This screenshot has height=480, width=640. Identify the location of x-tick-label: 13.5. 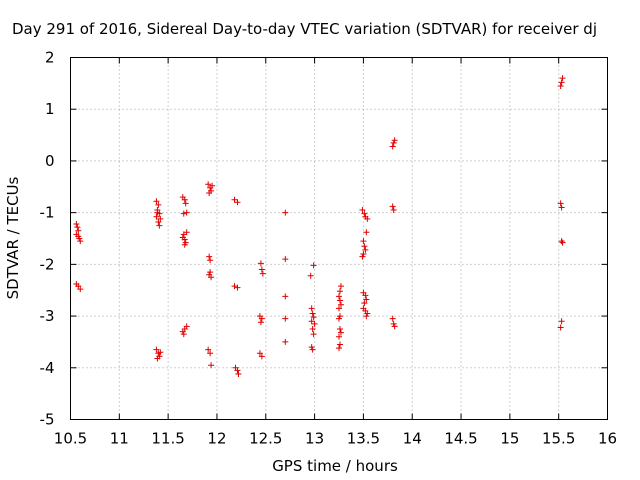
(363, 439).